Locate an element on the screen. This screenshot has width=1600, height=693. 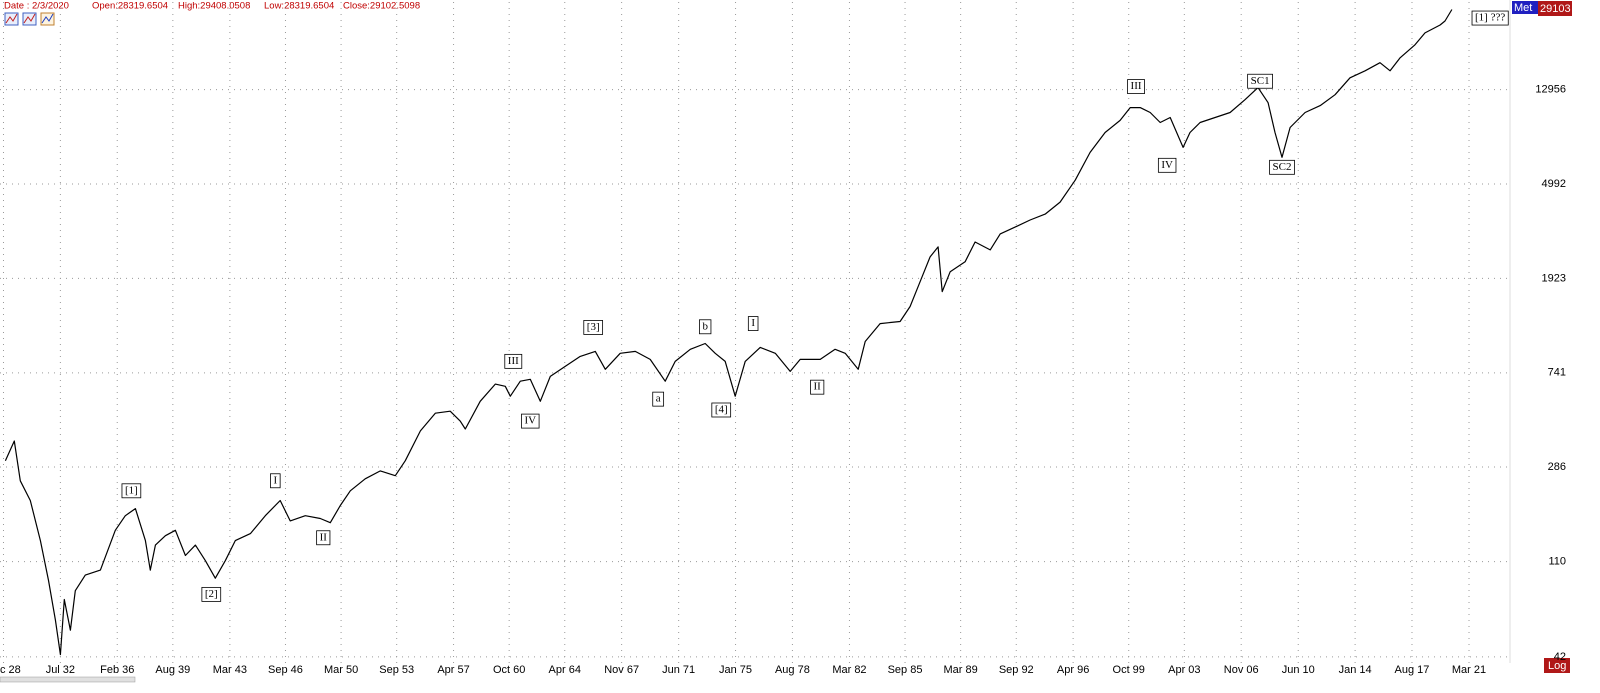
wave-label-text: b is located at coordinates (705, 326).